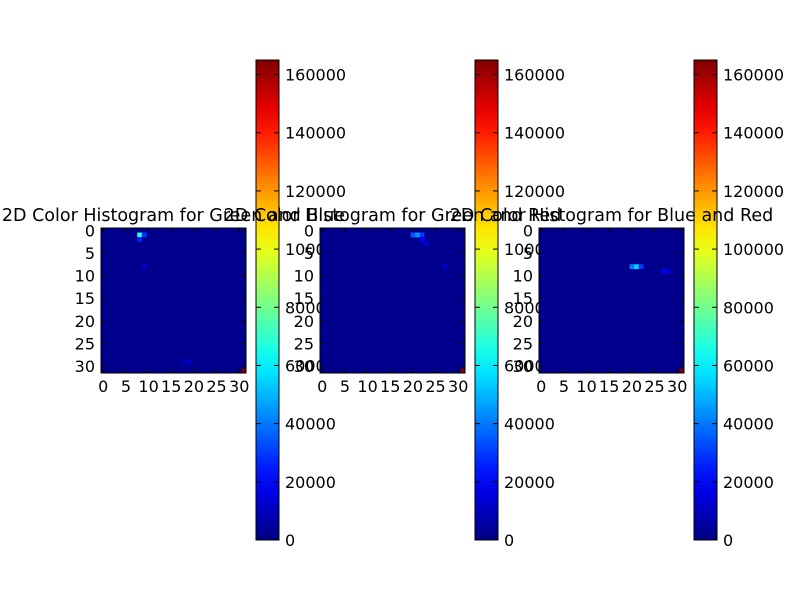 The image size is (800, 600). I want to click on chart-title: 2D Color Histogram for Green and Red, so click(393, 216).